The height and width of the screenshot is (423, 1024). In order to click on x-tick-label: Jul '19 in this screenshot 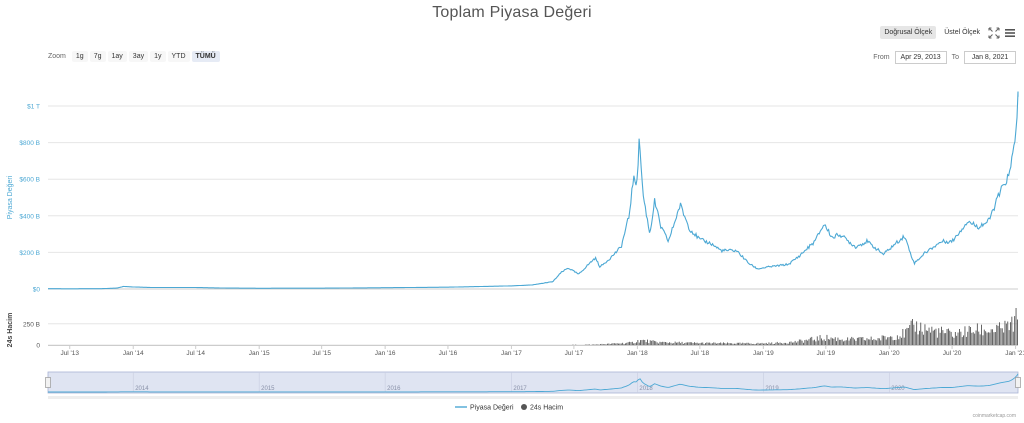, I will do `click(825, 353)`.